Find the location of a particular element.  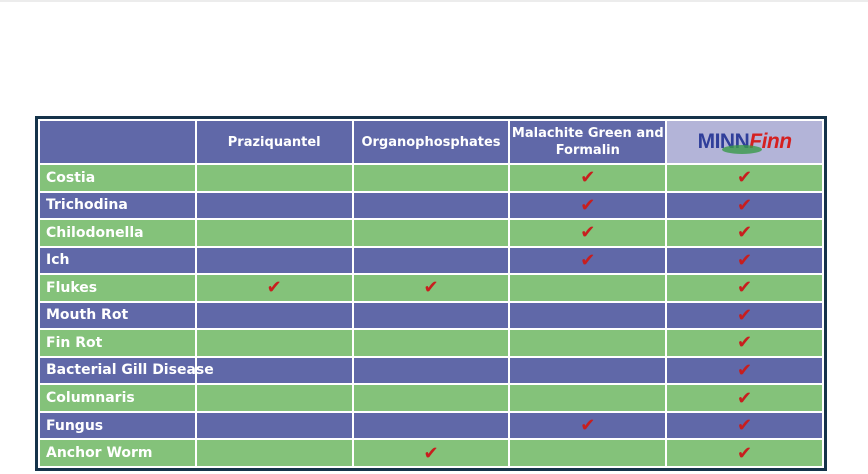

header-organophosphates: Organophosphates is located at coordinates (431, 142).